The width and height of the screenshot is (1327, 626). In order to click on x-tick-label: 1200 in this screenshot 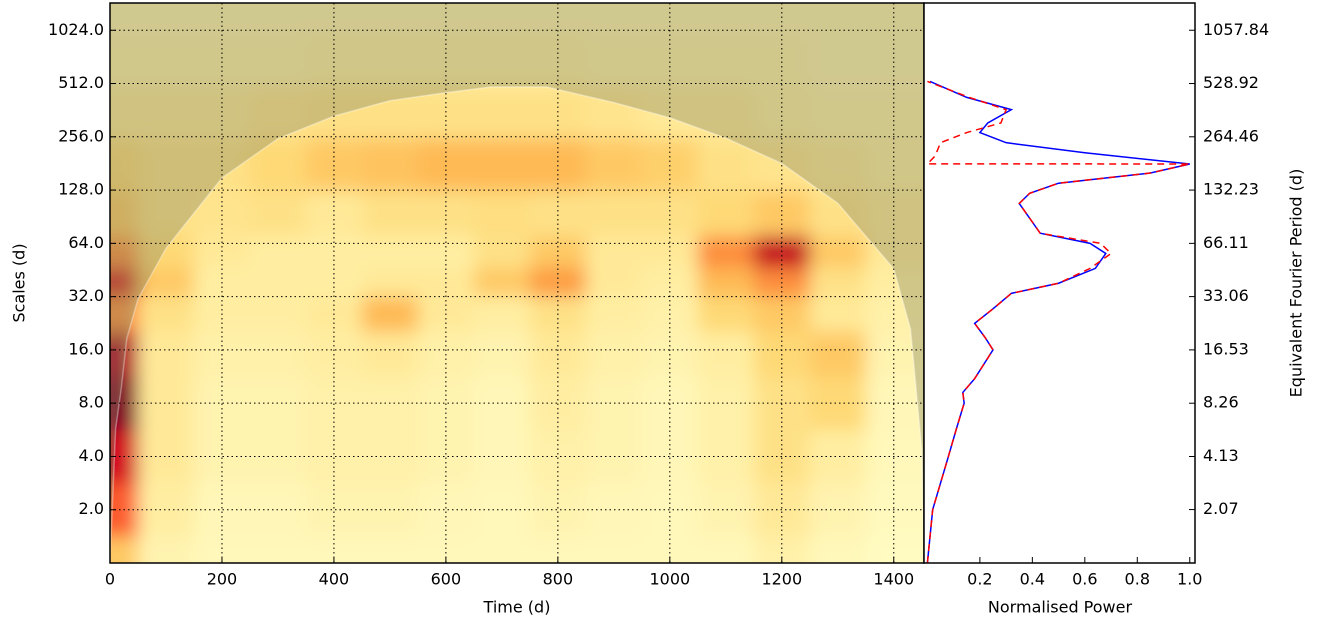, I will do `click(781, 579)`.